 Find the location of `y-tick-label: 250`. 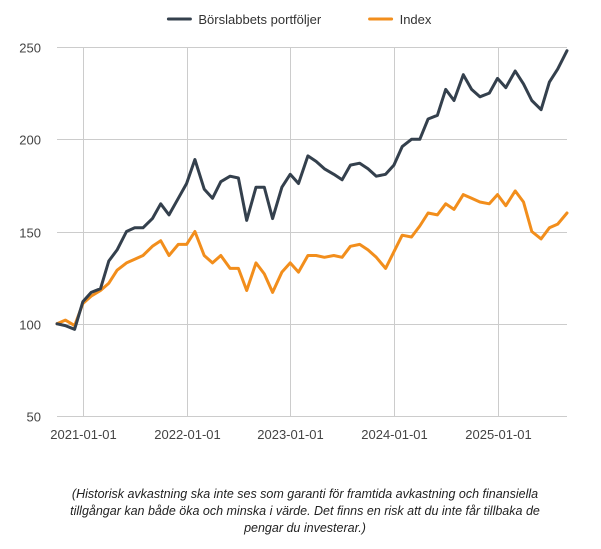

y-tick-label: 250 is located at coordinates (30, 48).